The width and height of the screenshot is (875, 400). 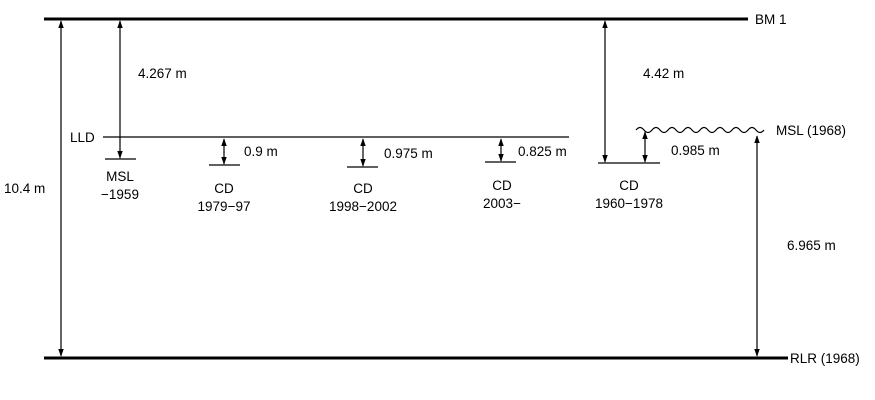 I want to click on msl-1959-label-1: MSL, so click(x=120, y=176).